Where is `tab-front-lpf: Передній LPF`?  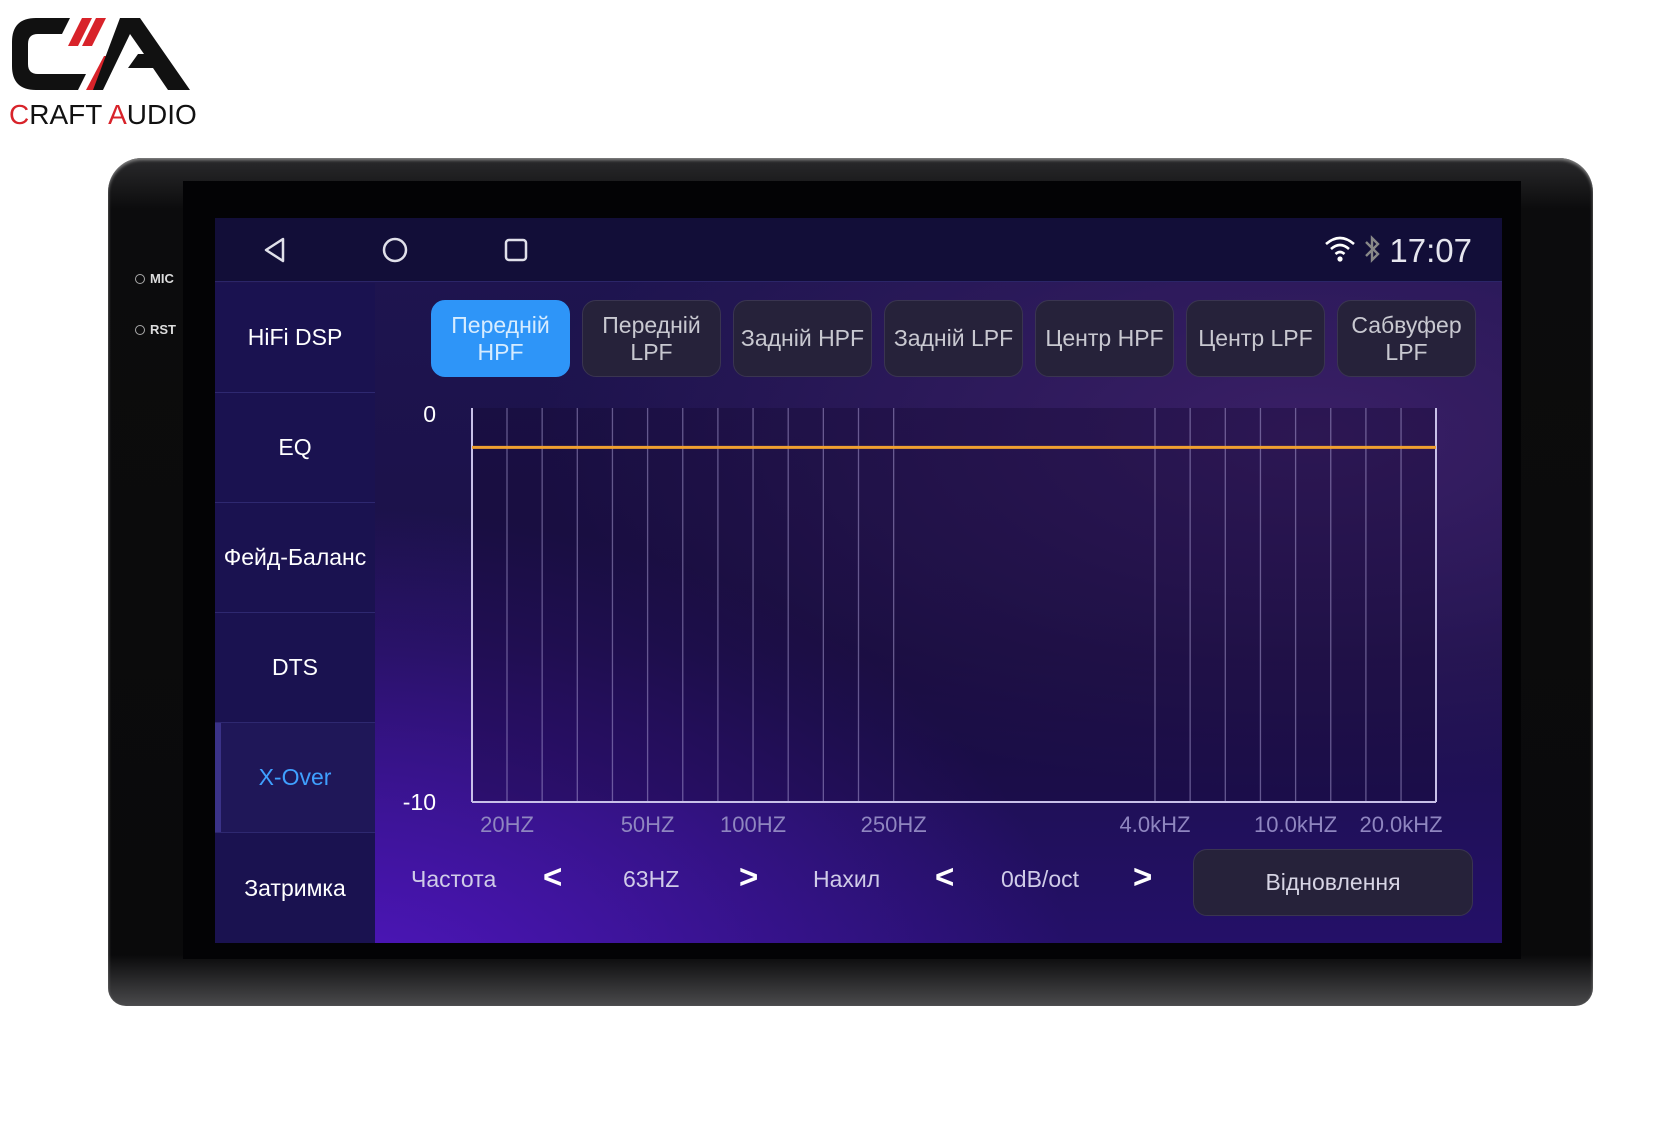
tab-front-lpf: Передній LPF is located at coordinates (651, 338).